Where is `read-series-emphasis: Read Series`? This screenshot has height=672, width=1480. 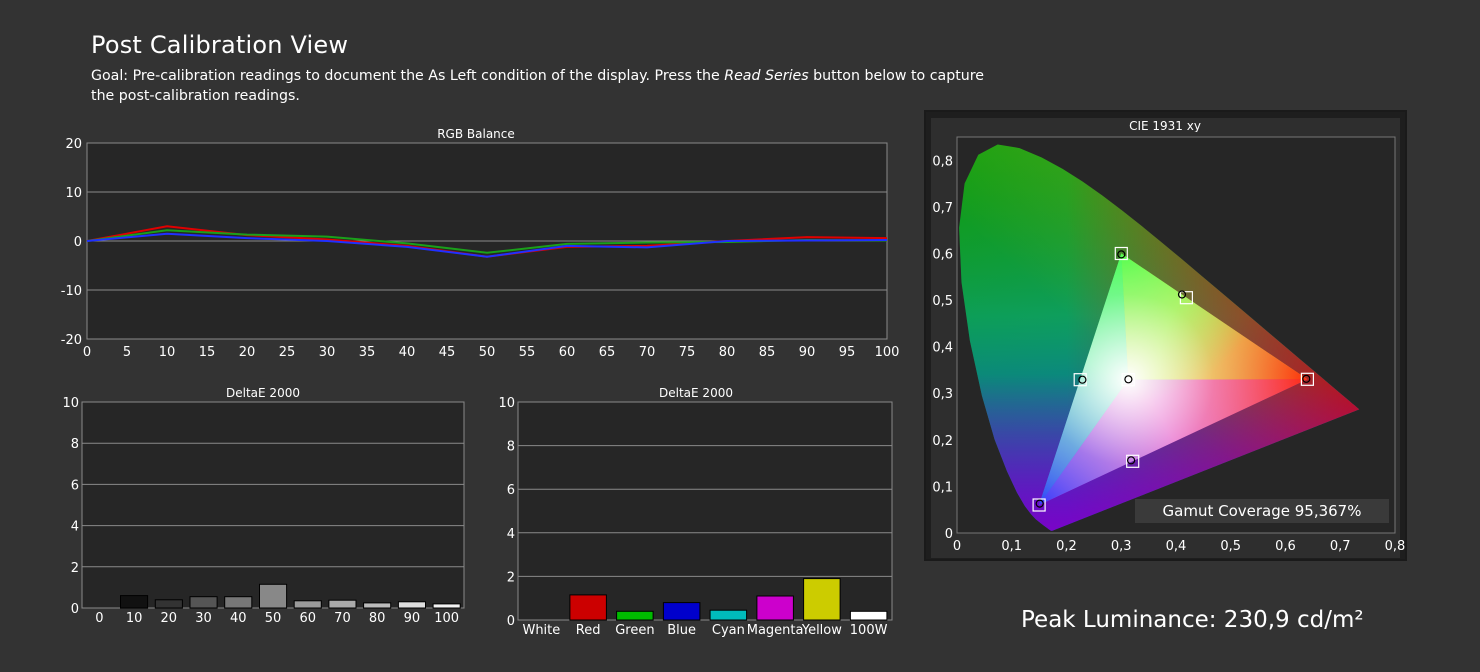 read-series-emphasis: Read Series is located at coordinates (766, 76).